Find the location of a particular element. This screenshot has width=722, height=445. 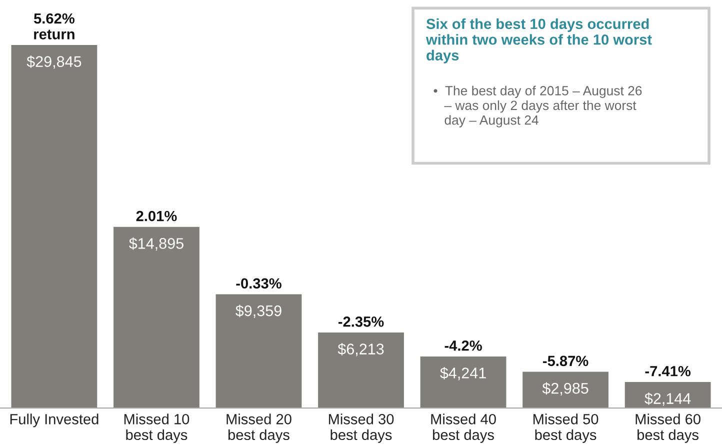

x-tick-label: Missed 50 best days is located at coordinates (566, 428).